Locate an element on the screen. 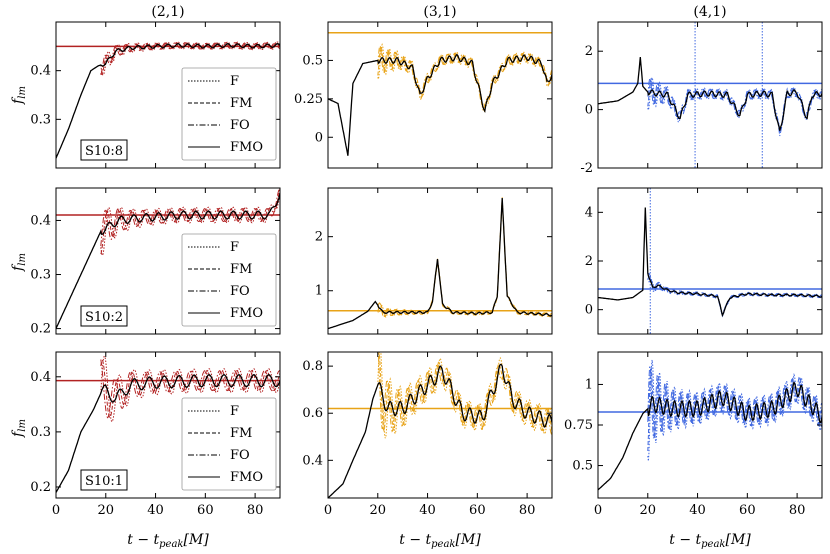 This screenshot has width=830, height=554. x-axis-labels: t − tpeak[M] t − tpeak[M] t − tpeak[M] is located at coordinates (439, 541).